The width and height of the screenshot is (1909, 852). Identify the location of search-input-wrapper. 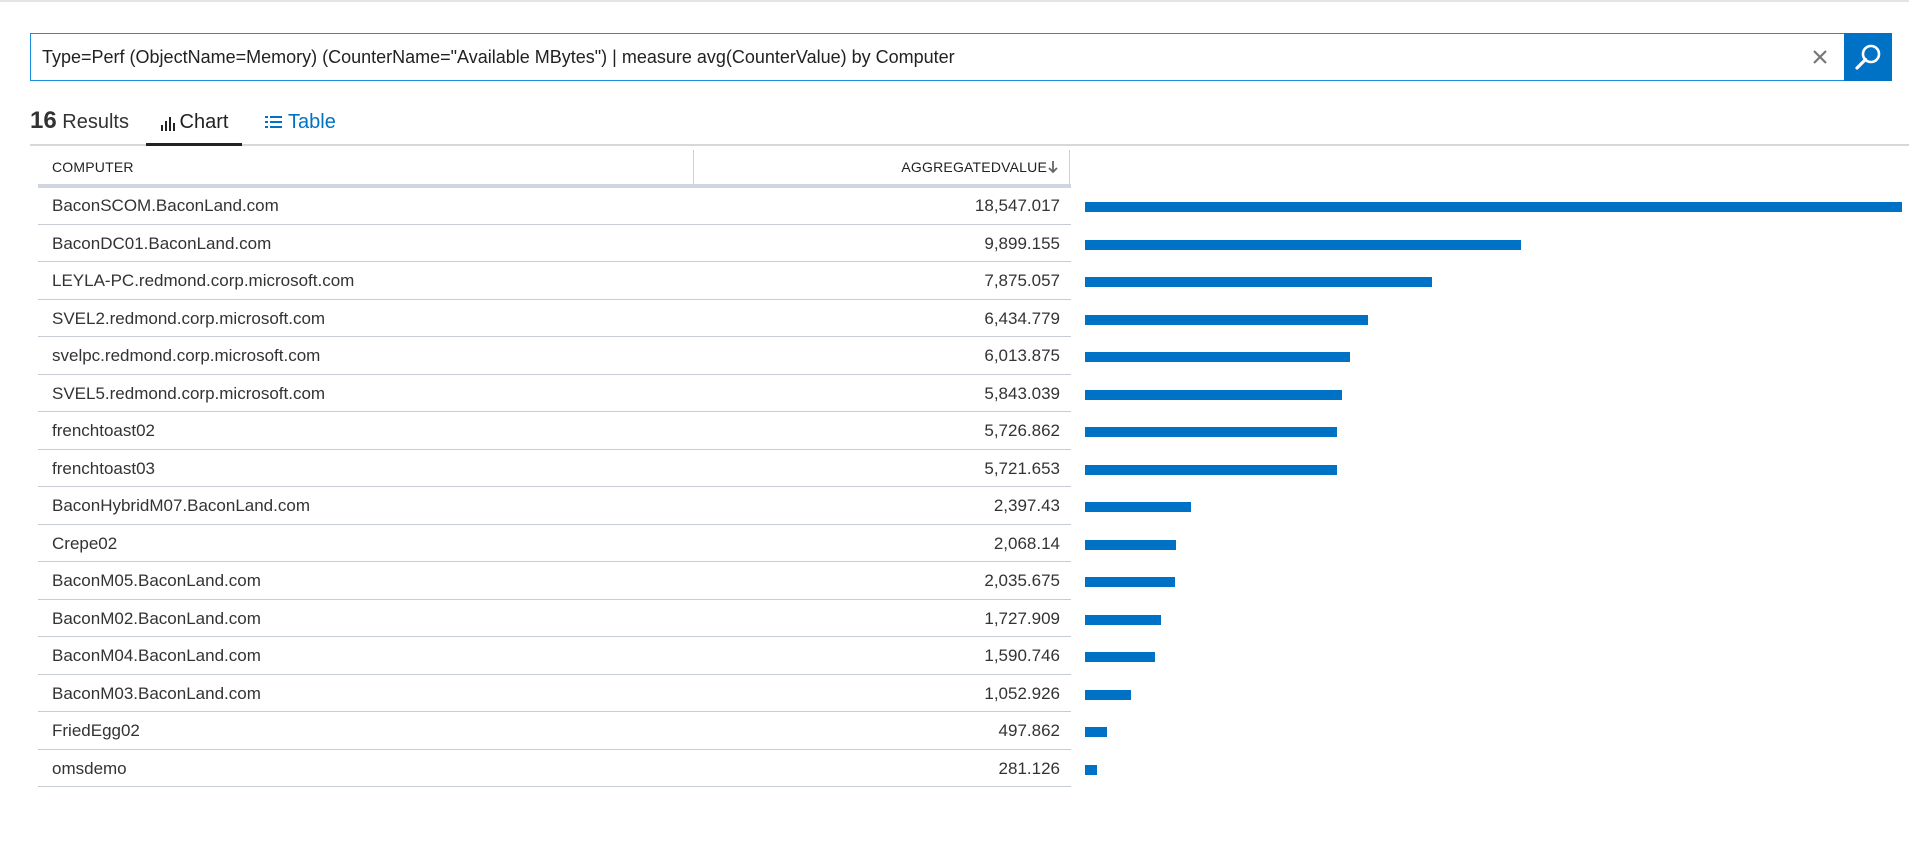
(937, 57).